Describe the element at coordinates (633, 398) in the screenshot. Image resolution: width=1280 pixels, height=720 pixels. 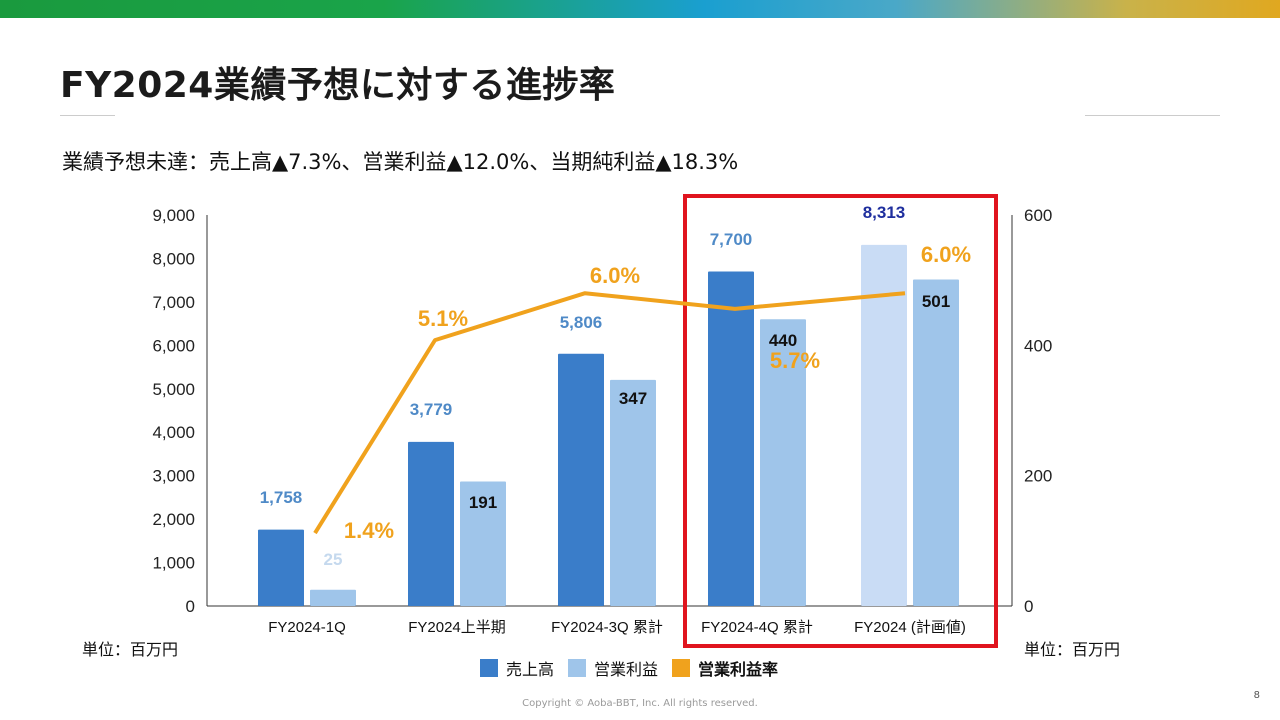
I see `op-profit-data-label: 347` at that location.